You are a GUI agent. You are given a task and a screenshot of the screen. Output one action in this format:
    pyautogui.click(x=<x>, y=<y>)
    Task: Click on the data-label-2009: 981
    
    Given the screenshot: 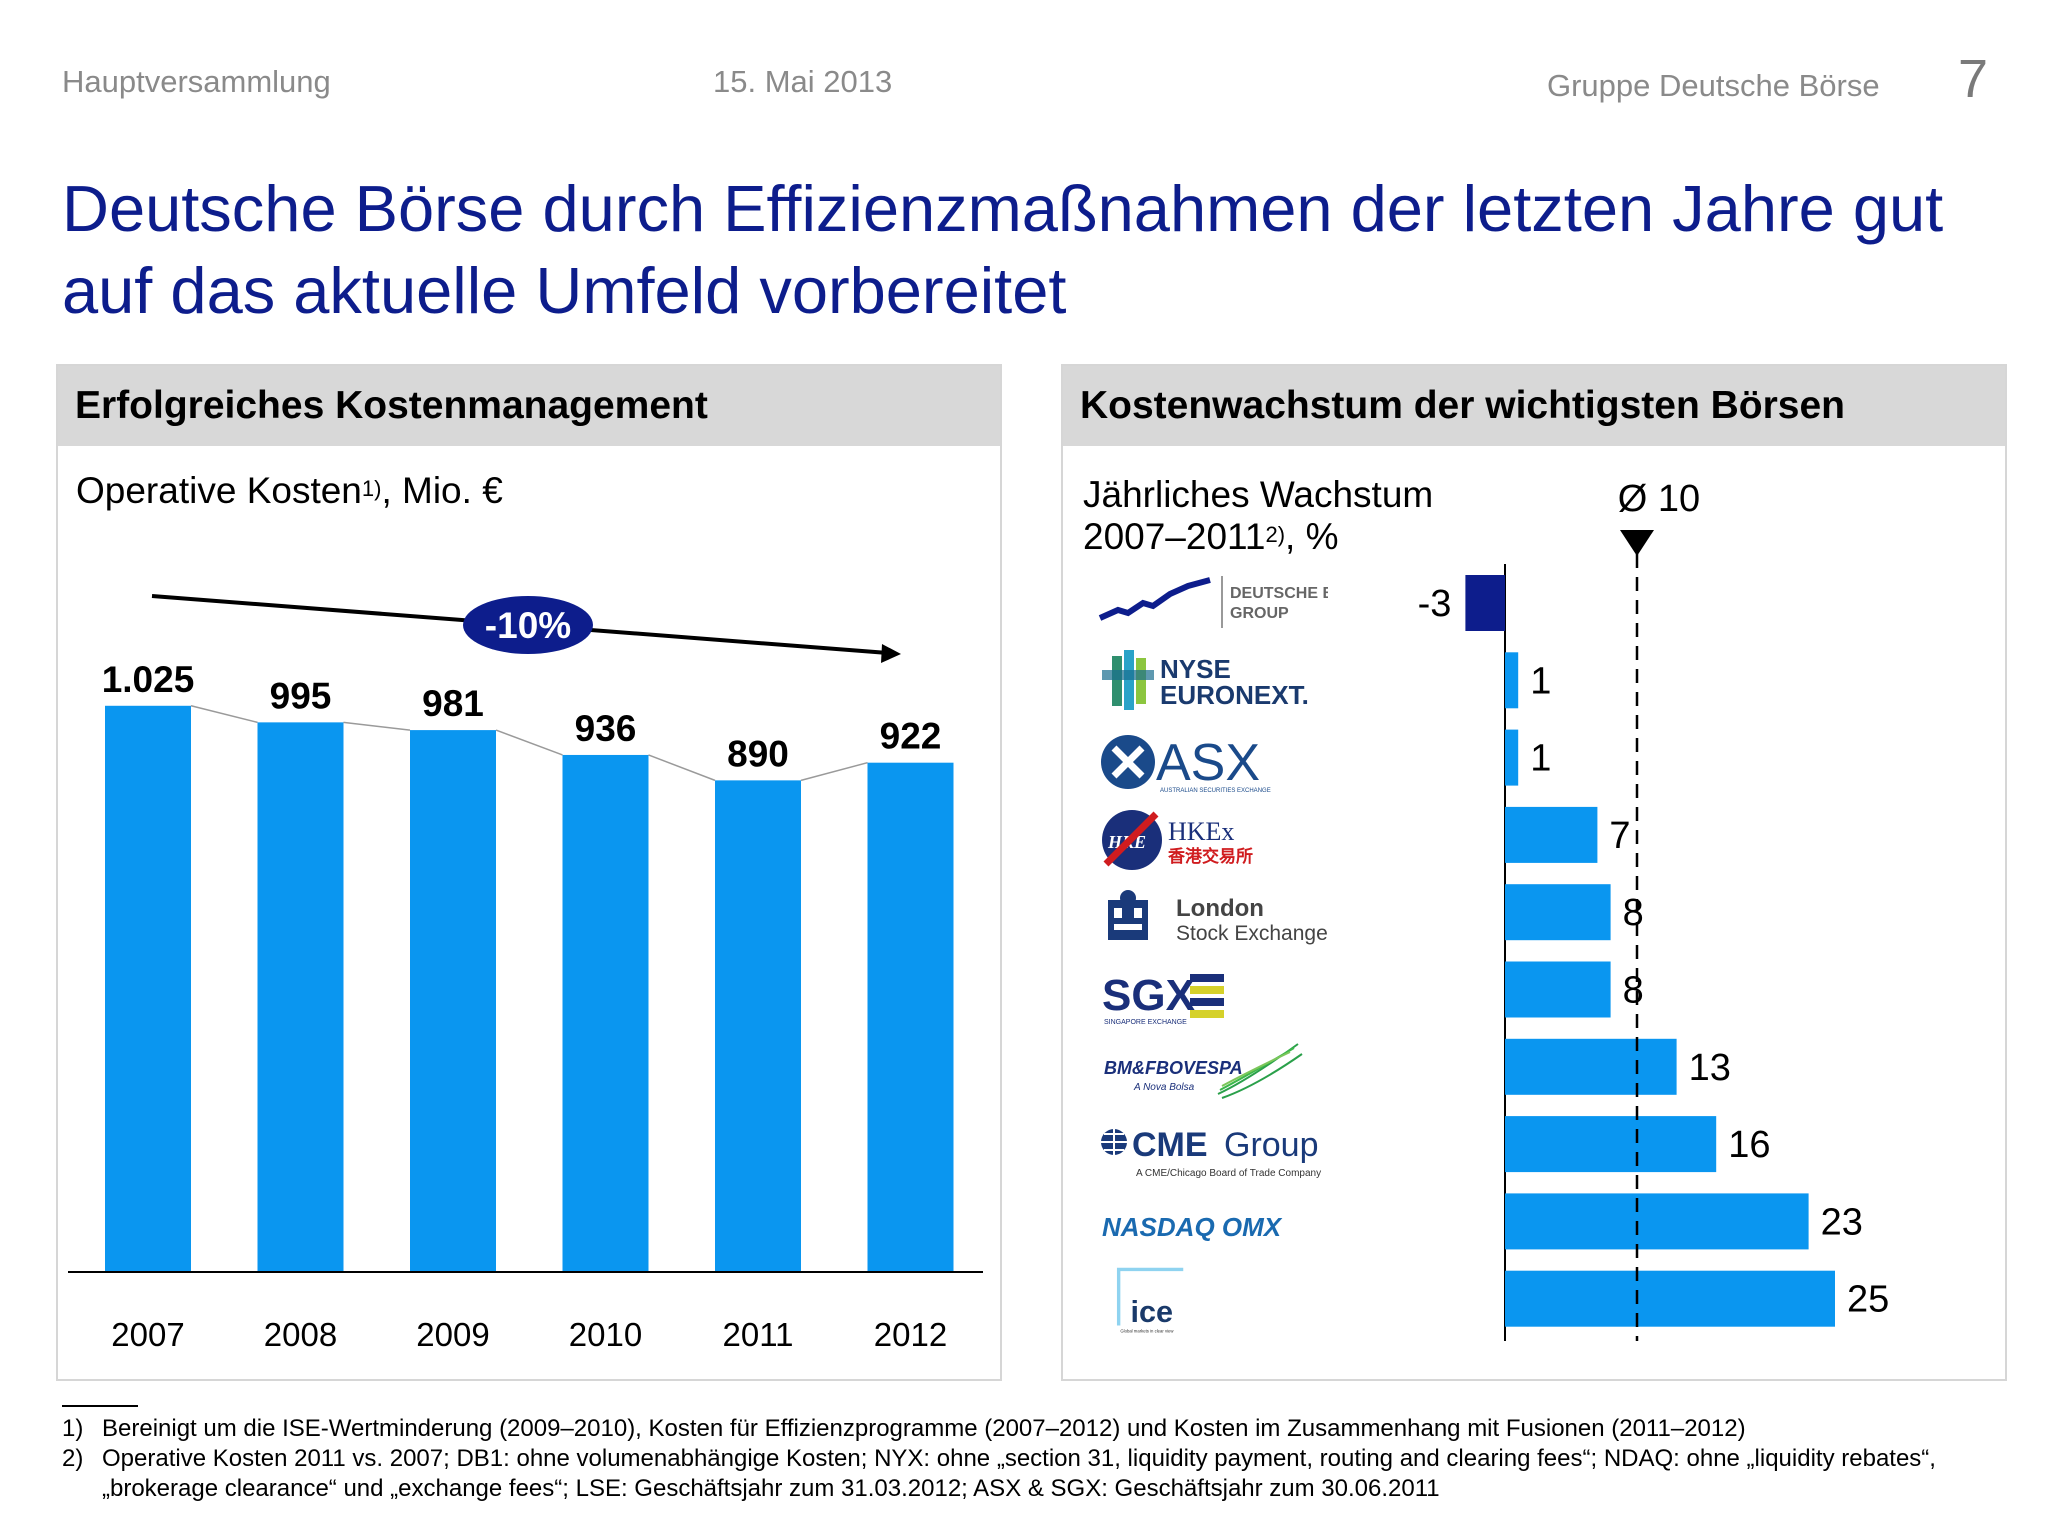 What is the action you would take?
    pyautogui.click(x=453, y=703)
    